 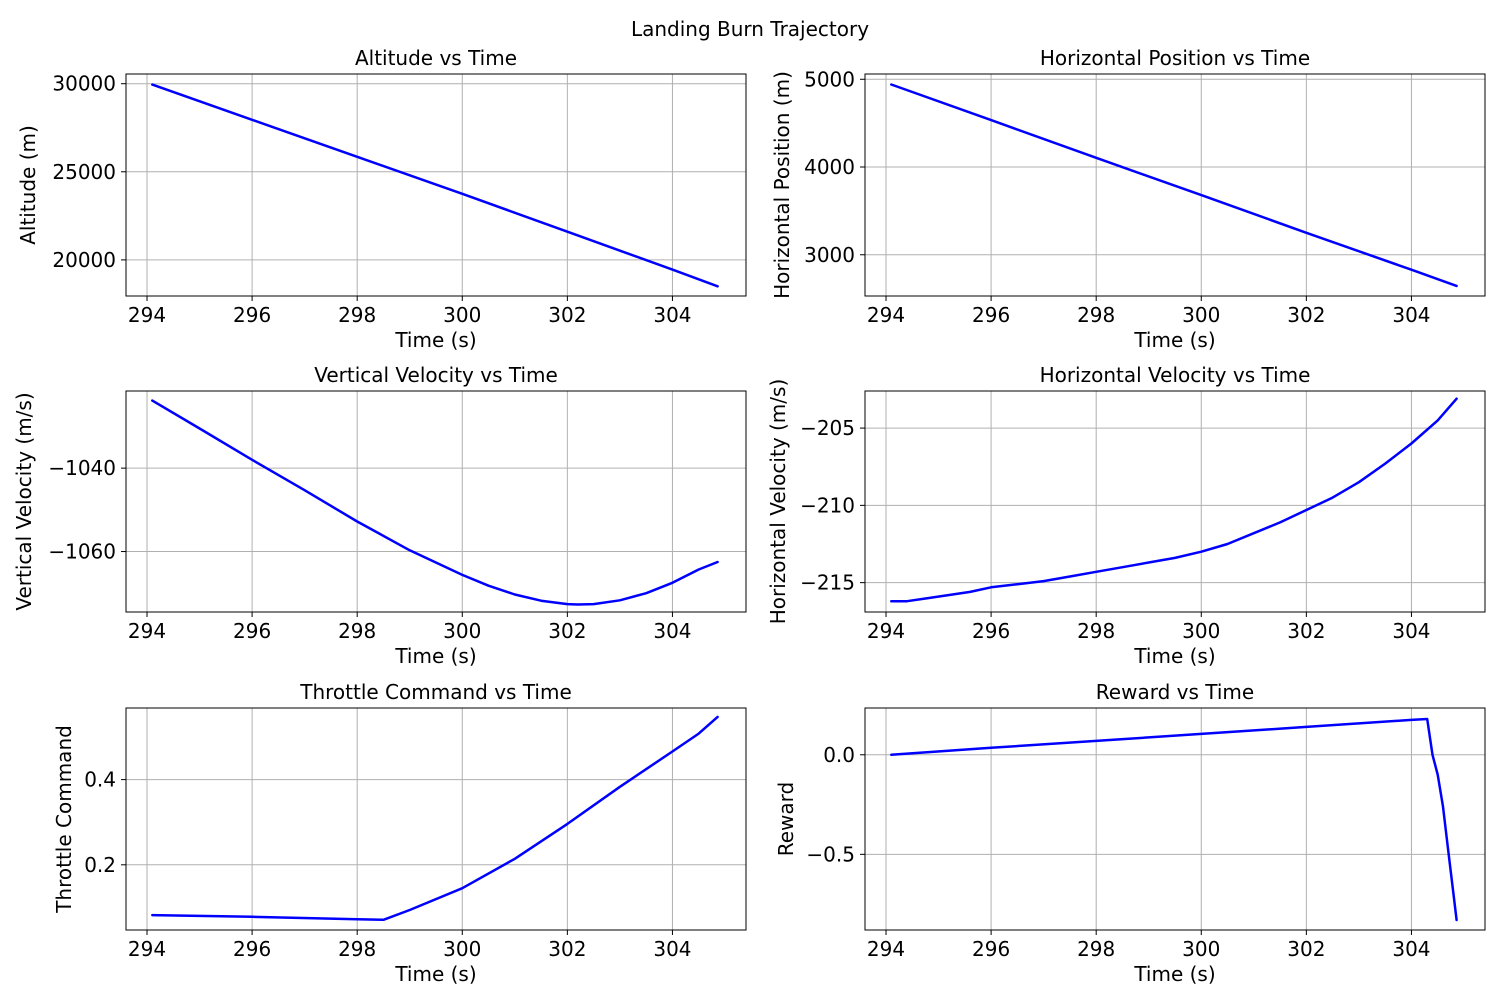 I want to click on y-tick-label: 0.2, so click(x=100, y=865).